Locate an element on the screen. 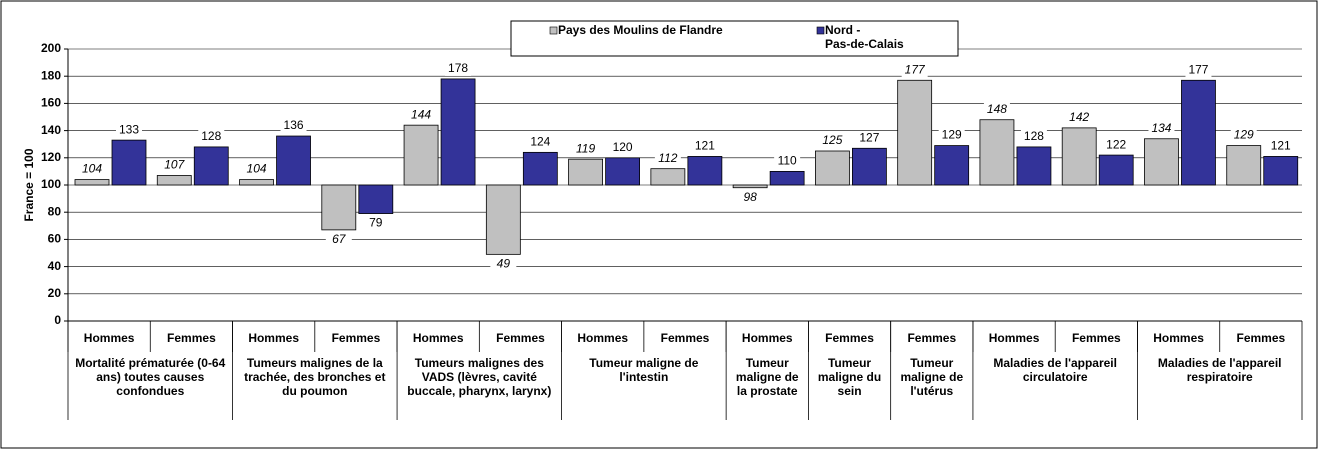  value-label: 107 is located at coordinates (174, 165).